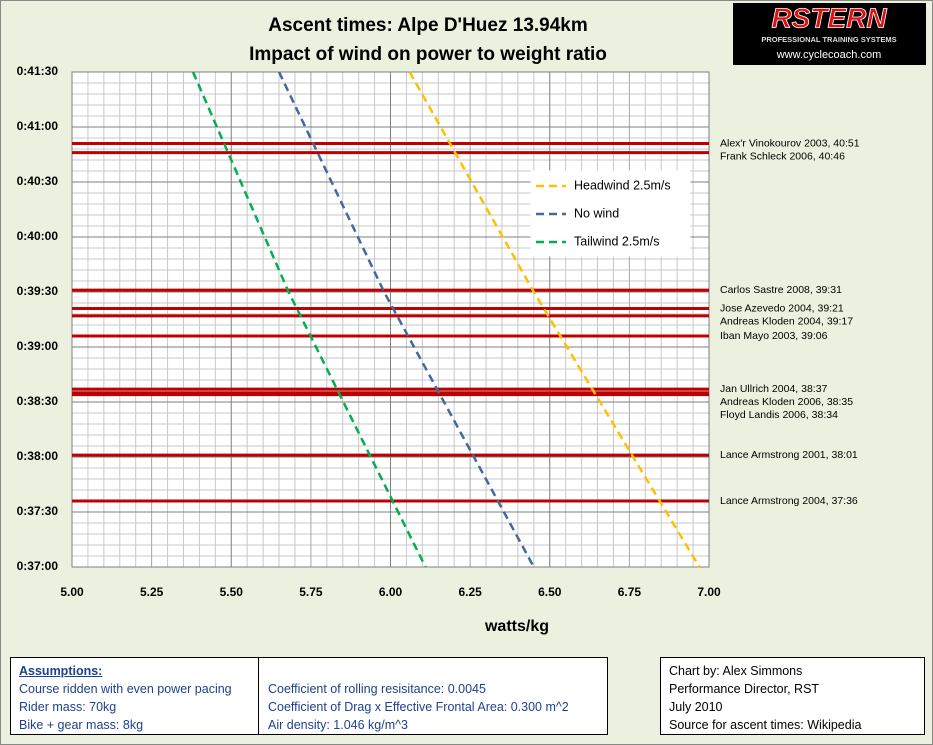  I want to click on legend-label: No wind, so click(596, 213).